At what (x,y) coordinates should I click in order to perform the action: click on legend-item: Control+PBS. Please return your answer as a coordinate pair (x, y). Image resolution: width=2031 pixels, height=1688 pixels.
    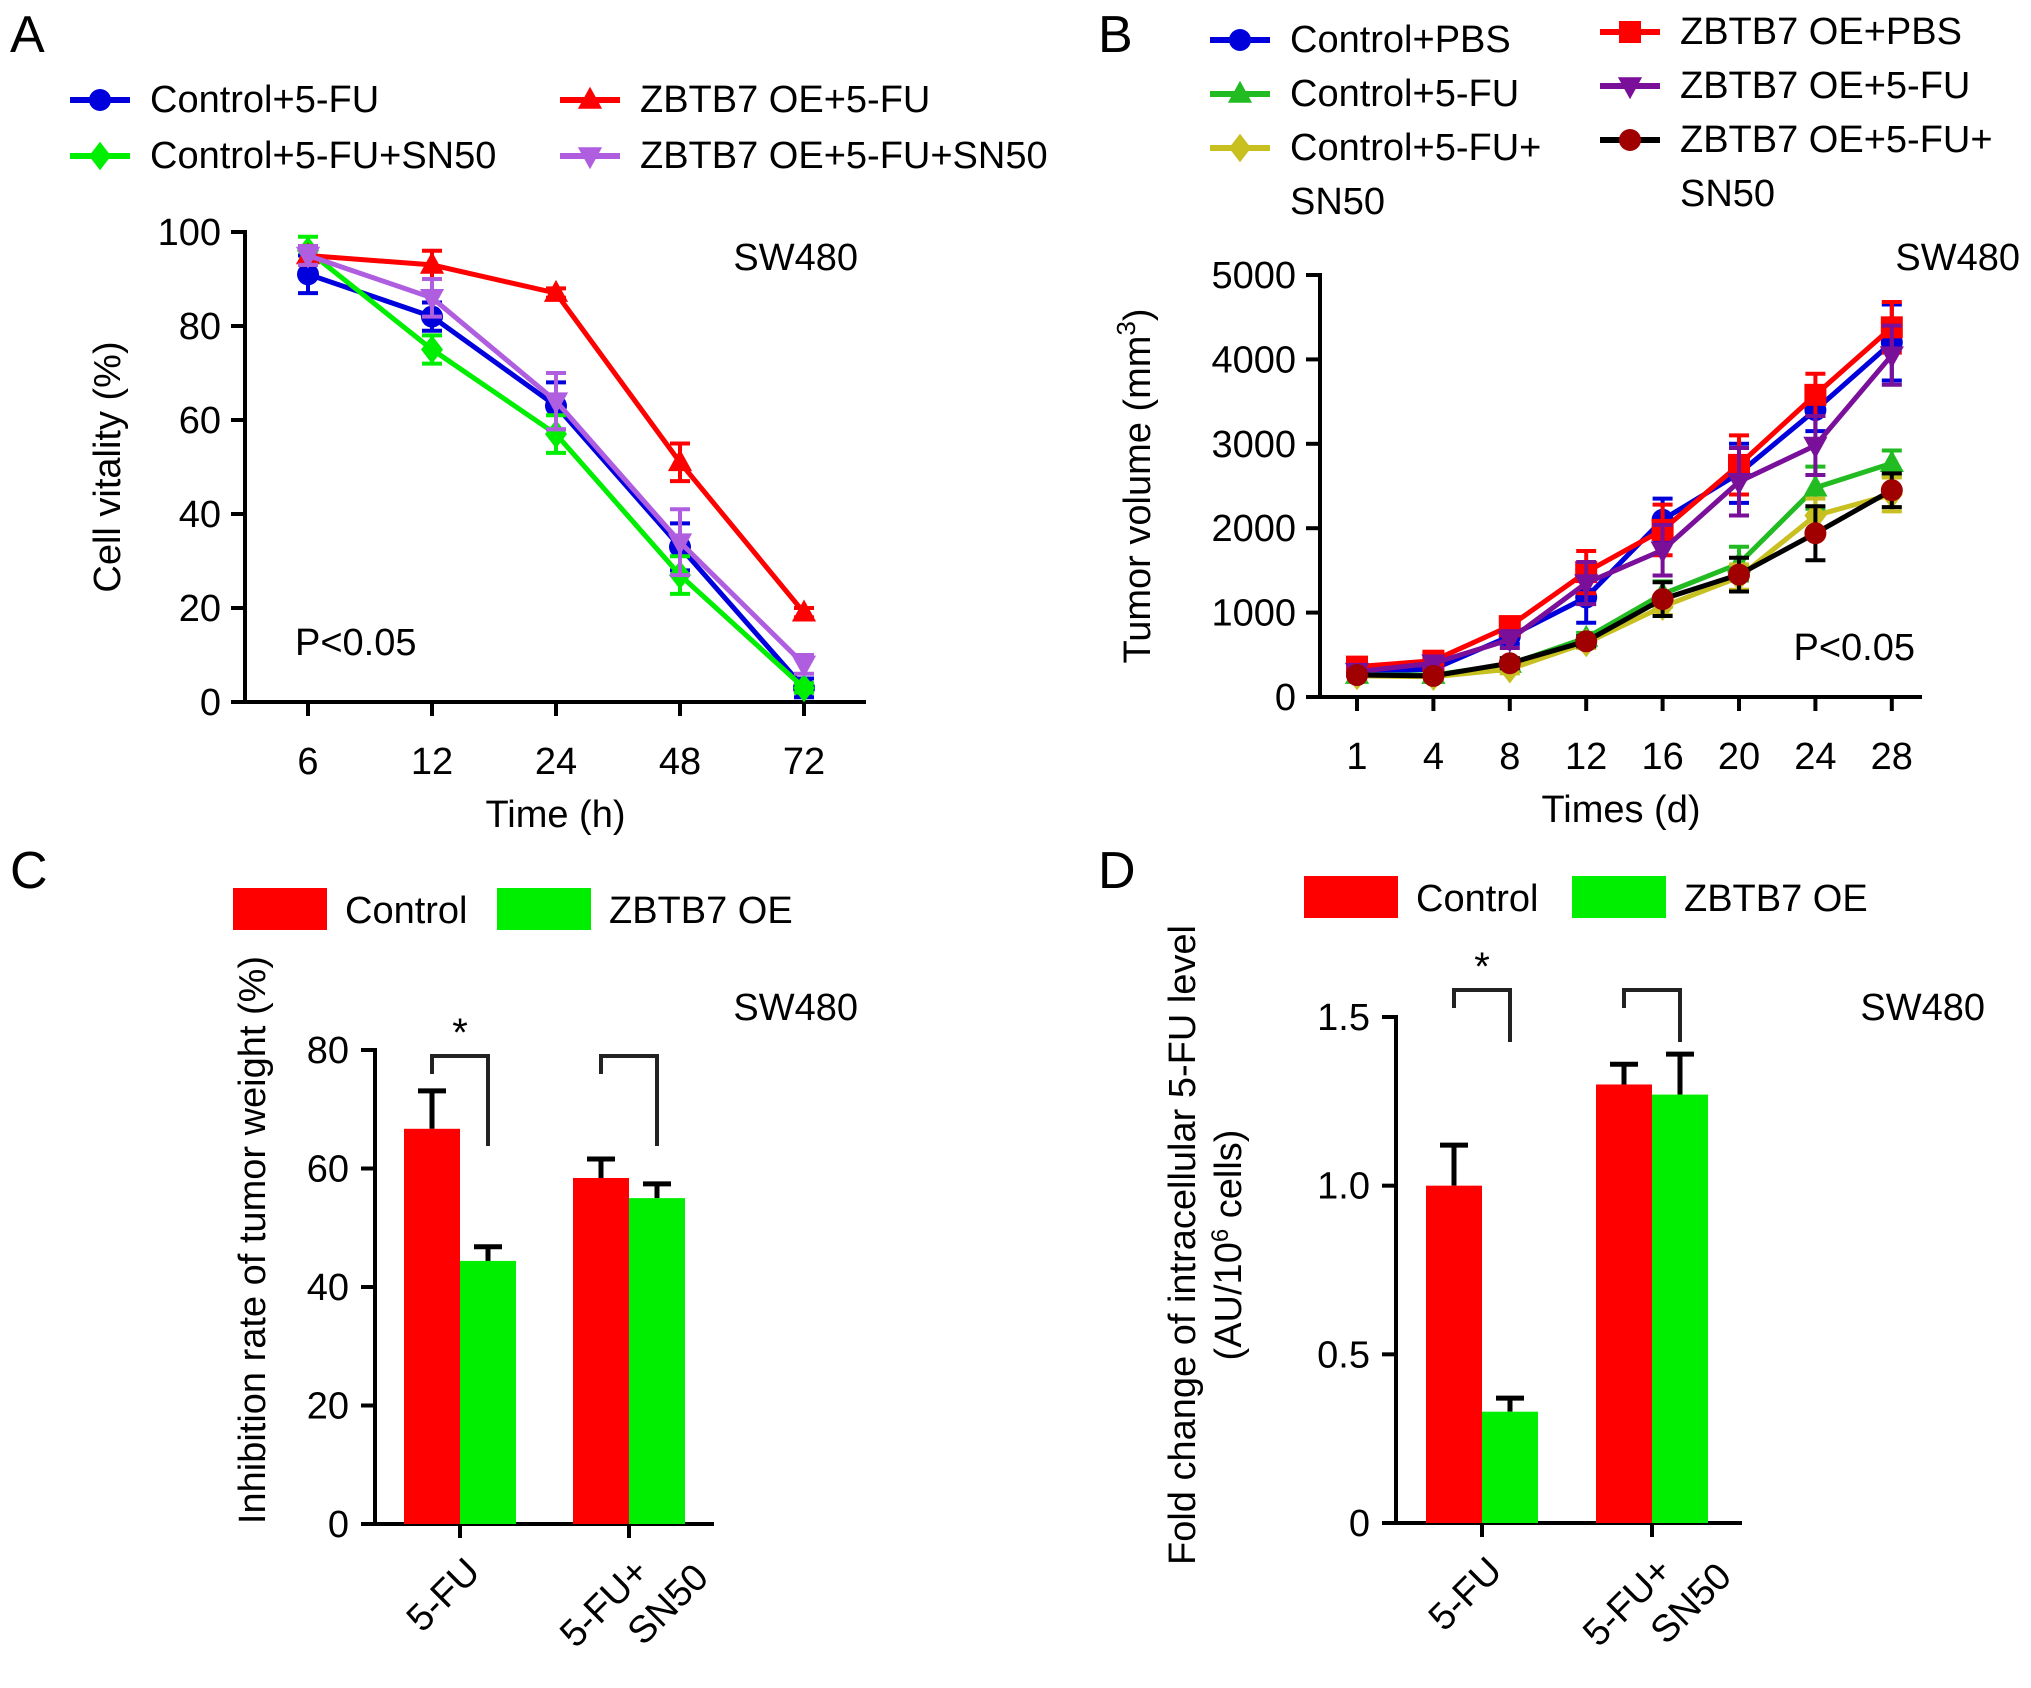
    Looking at the image, I should click on (1360, 40).